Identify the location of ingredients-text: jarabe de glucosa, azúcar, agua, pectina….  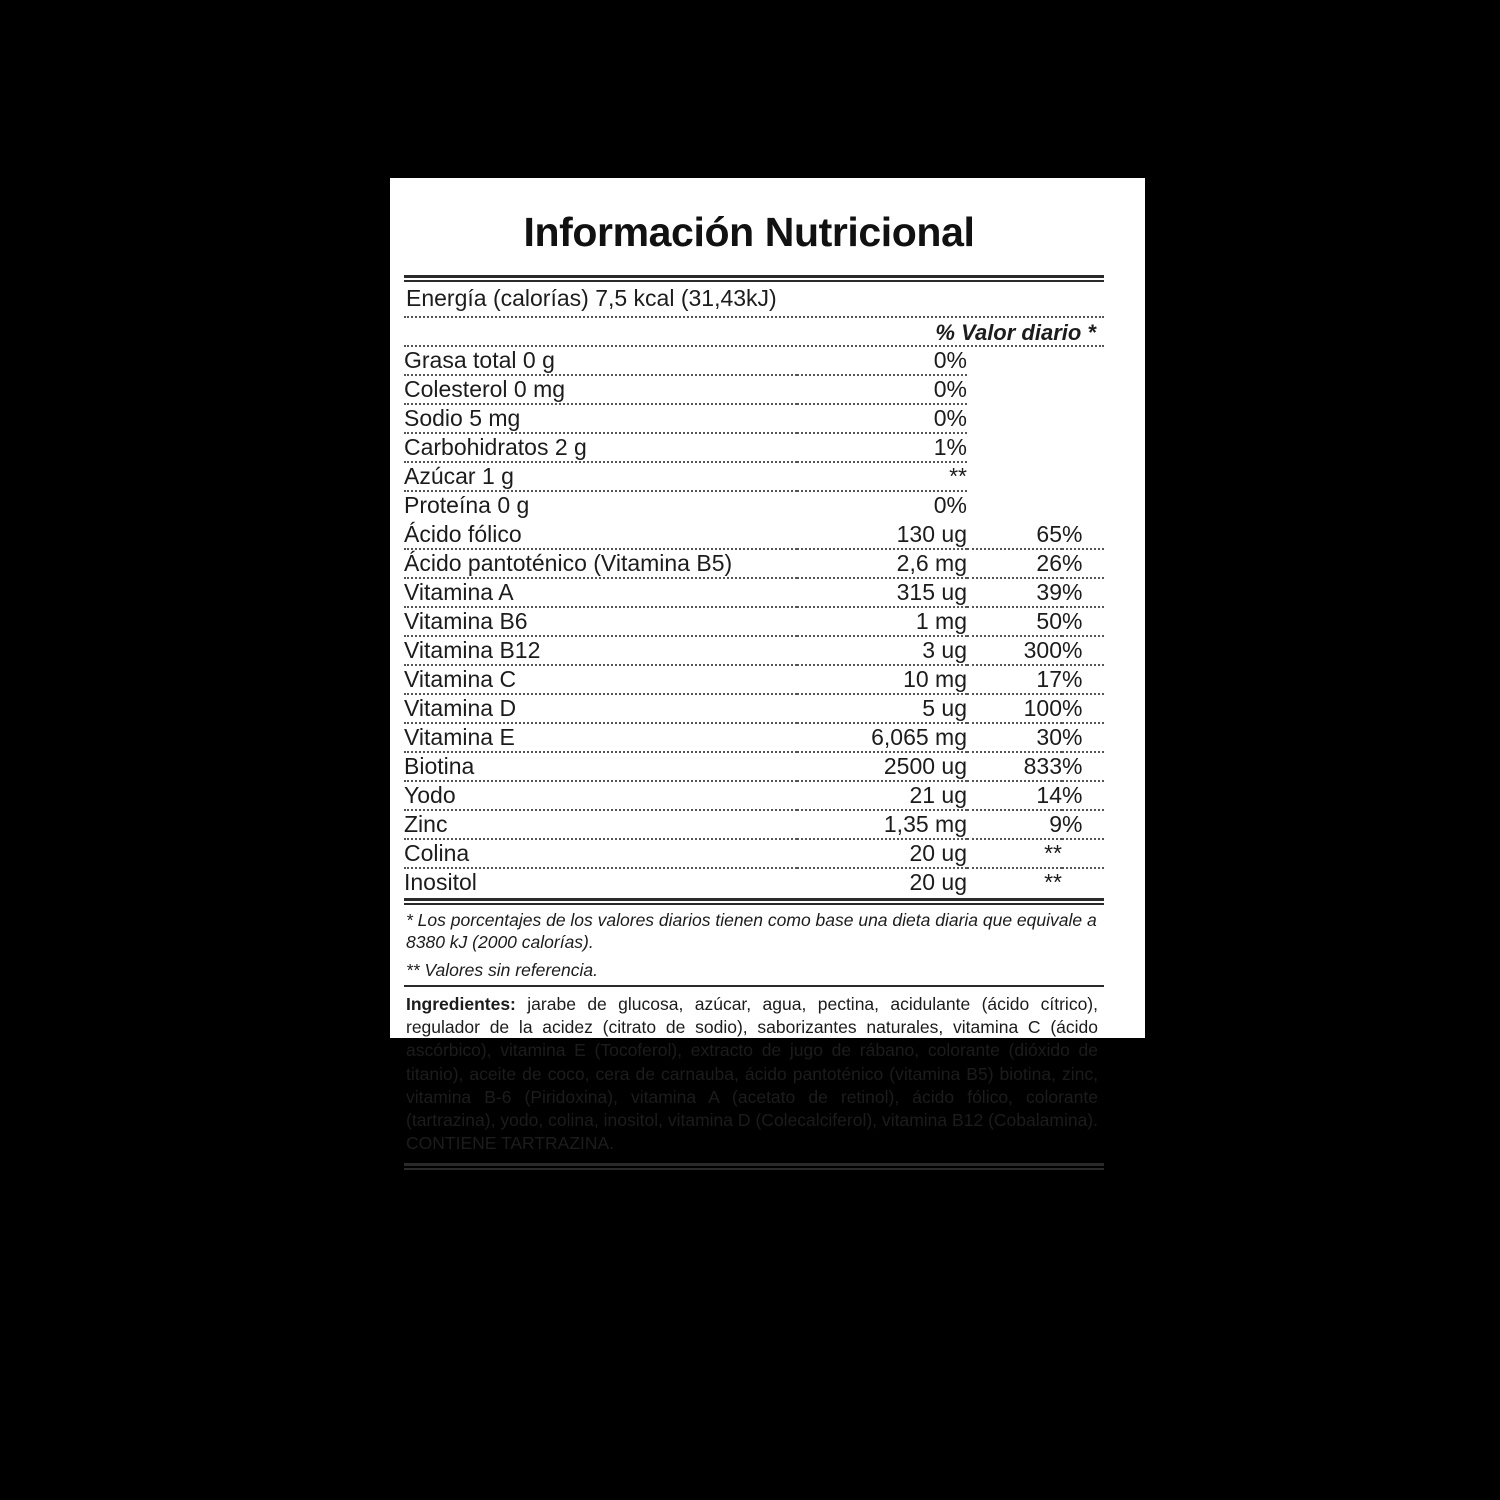
(752, 1073).